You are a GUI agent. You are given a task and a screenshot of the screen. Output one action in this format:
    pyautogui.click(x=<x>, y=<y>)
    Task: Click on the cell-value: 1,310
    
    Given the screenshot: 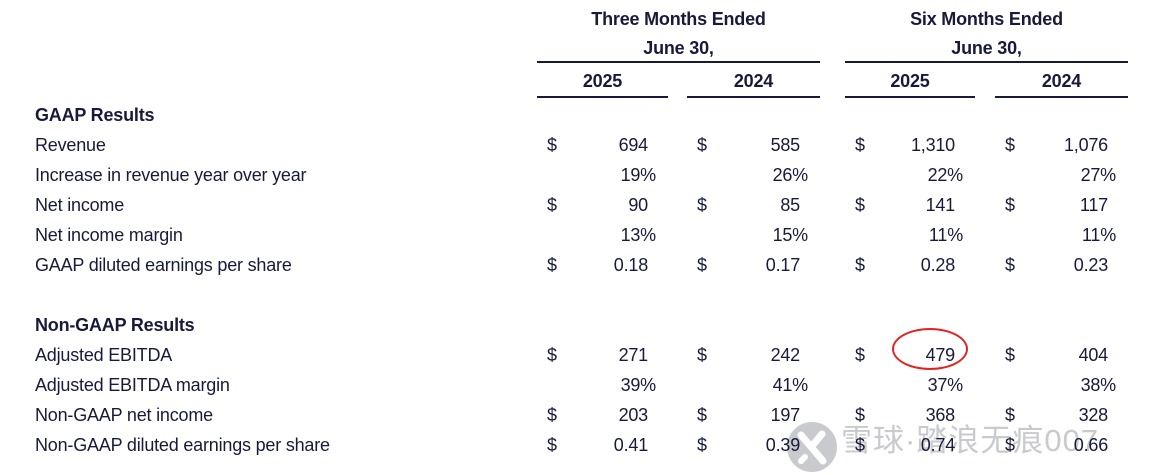 What is the action you would take?
    pyautogui.click(x=932, y=145)
    